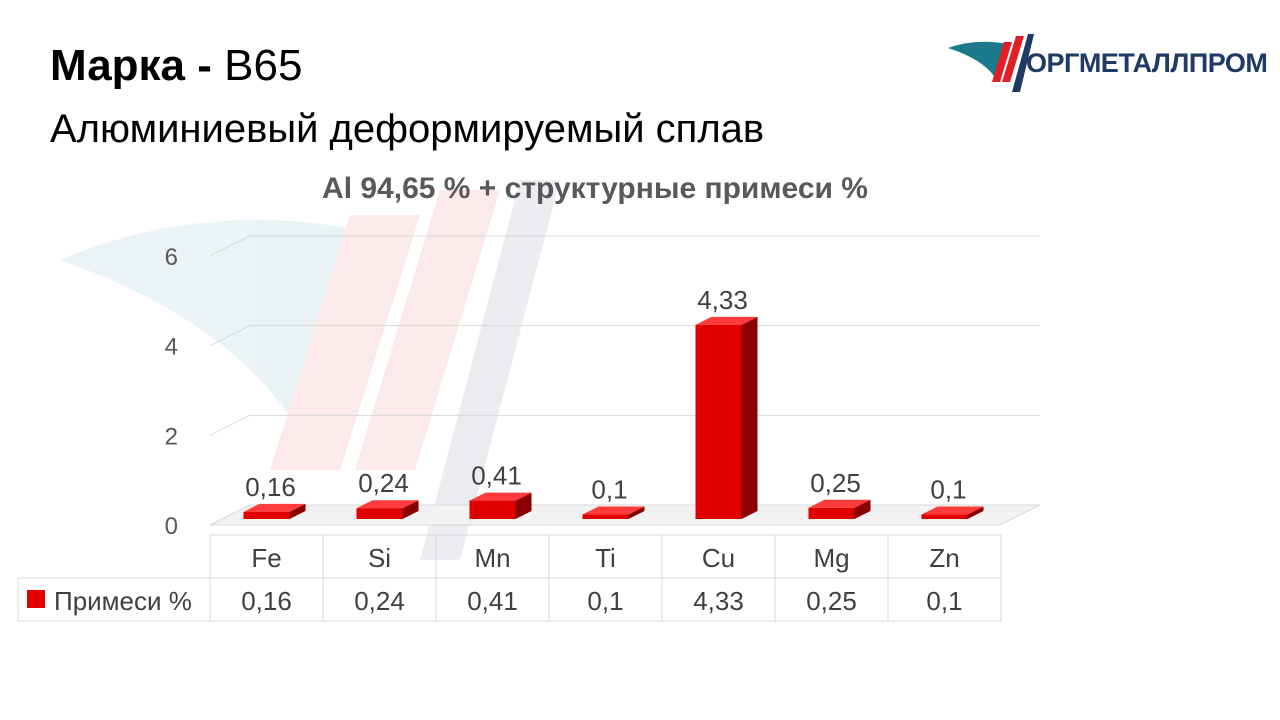 Image resolution: width=1280 pixels, height=720 pixels. Describe the element at coordinates (266, 601) in the screenshot. I see `table-value: 0,16` at that location.